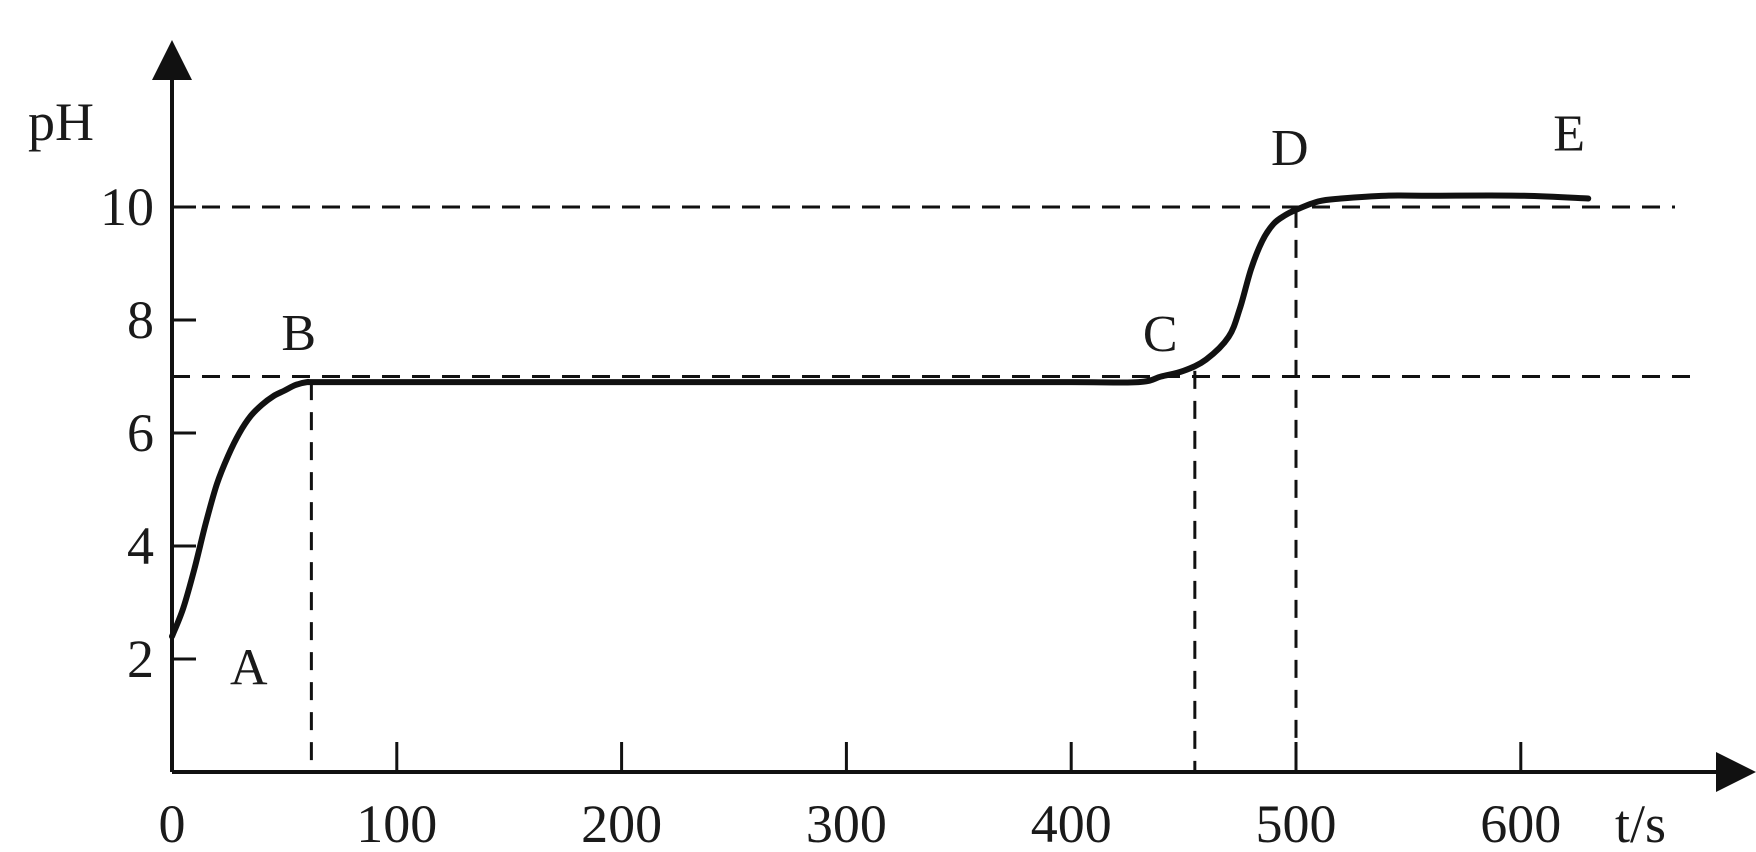  I want to click on y-tick-label: 8, so click(140, 320).